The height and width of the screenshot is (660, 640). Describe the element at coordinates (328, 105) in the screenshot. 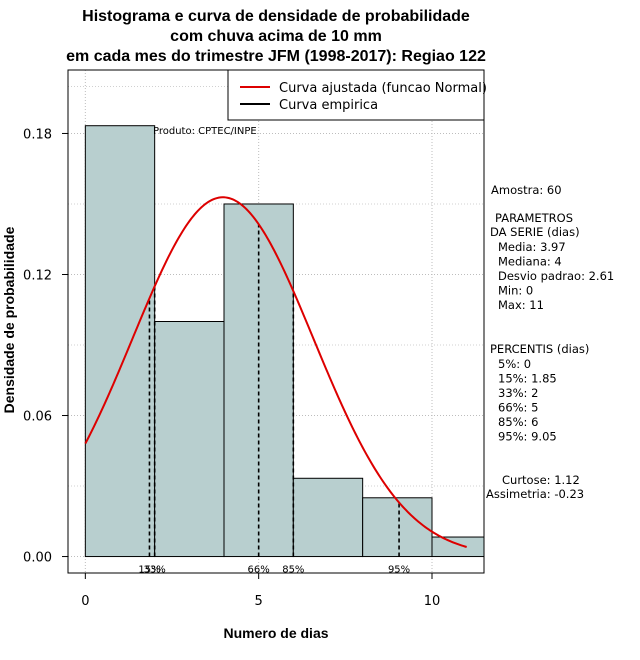

I see `legend-label: Curva empirica` at that location.